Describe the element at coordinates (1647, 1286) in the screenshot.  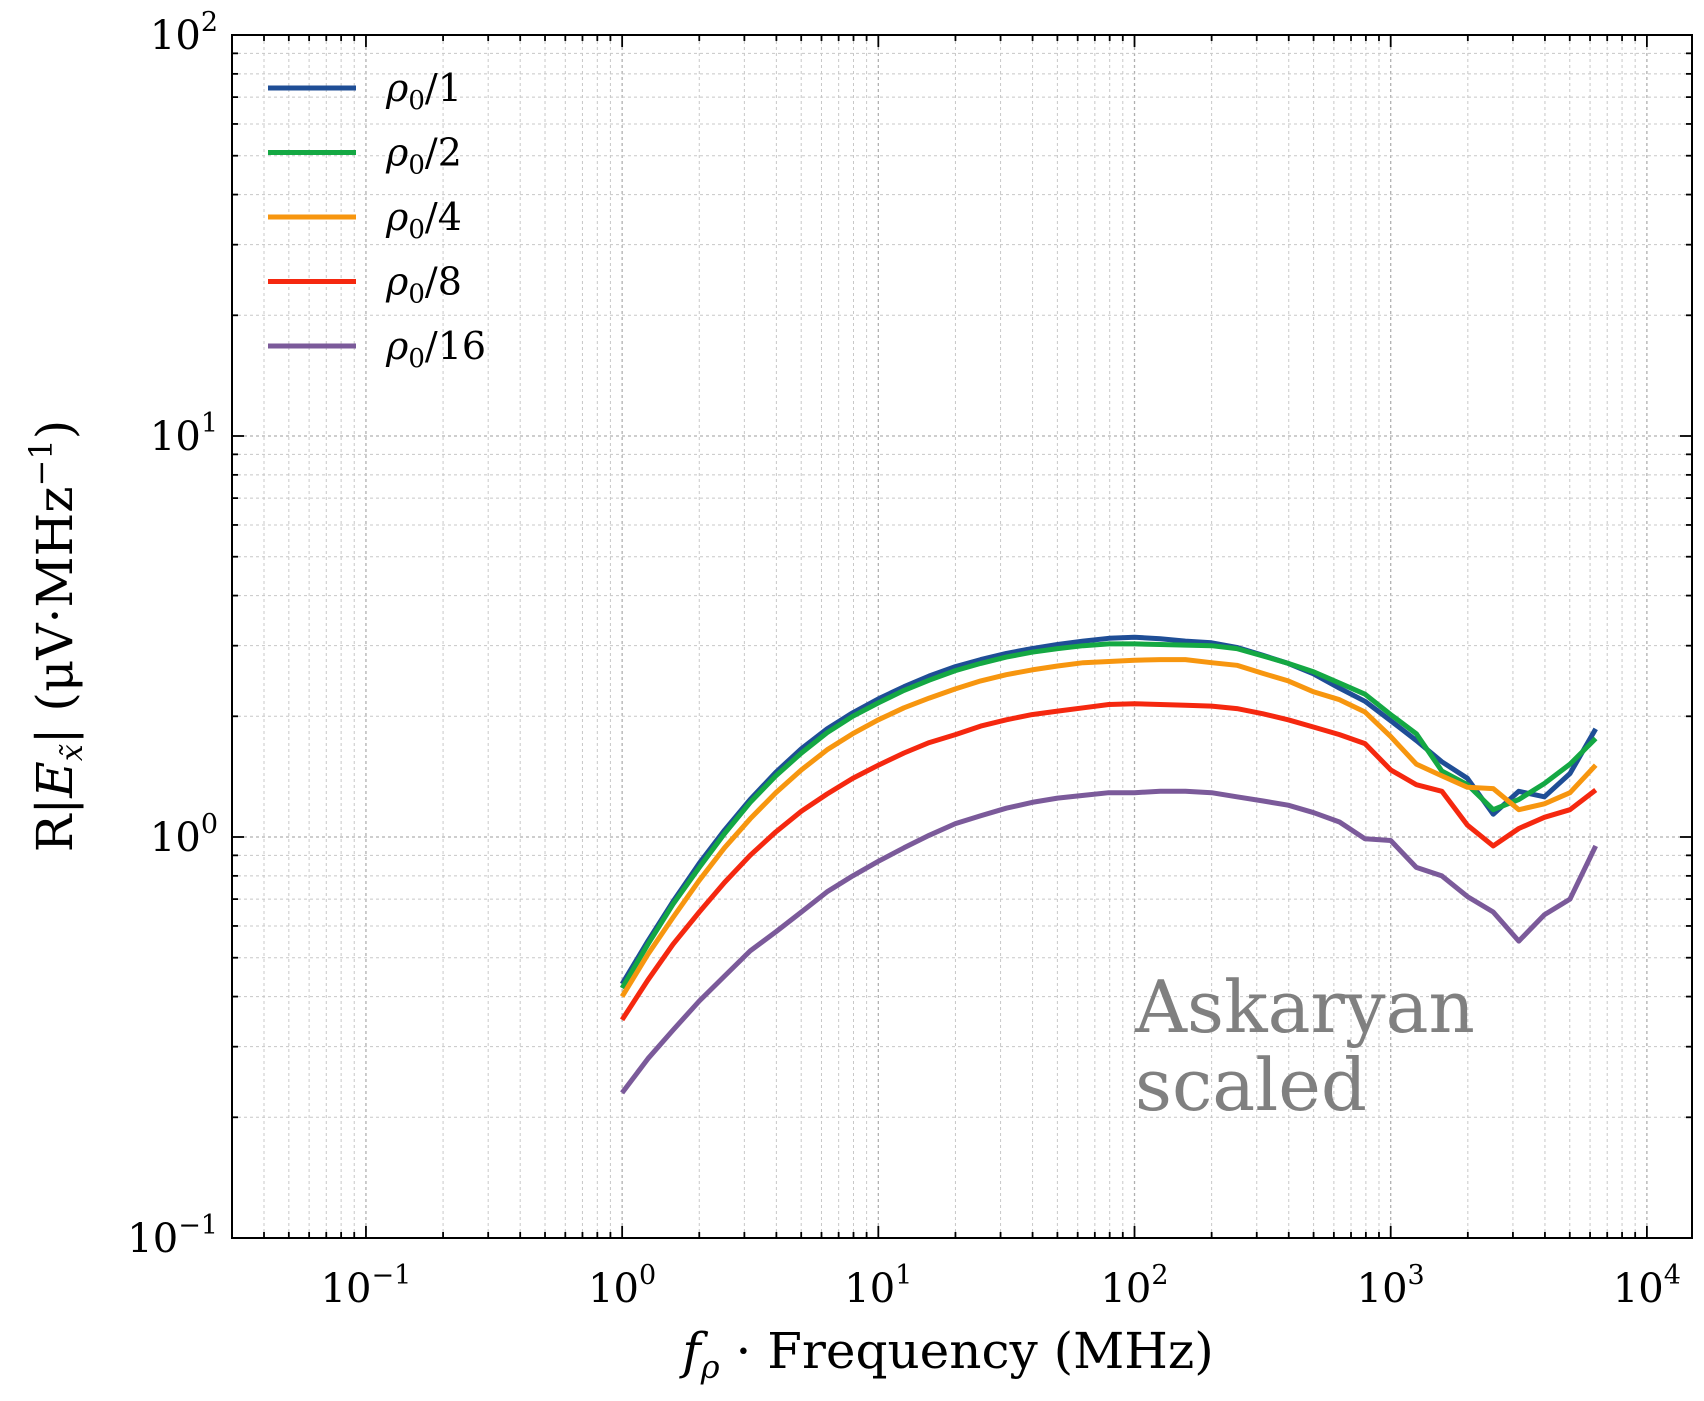
I see `x-tick-label: 10⁴` at that location.